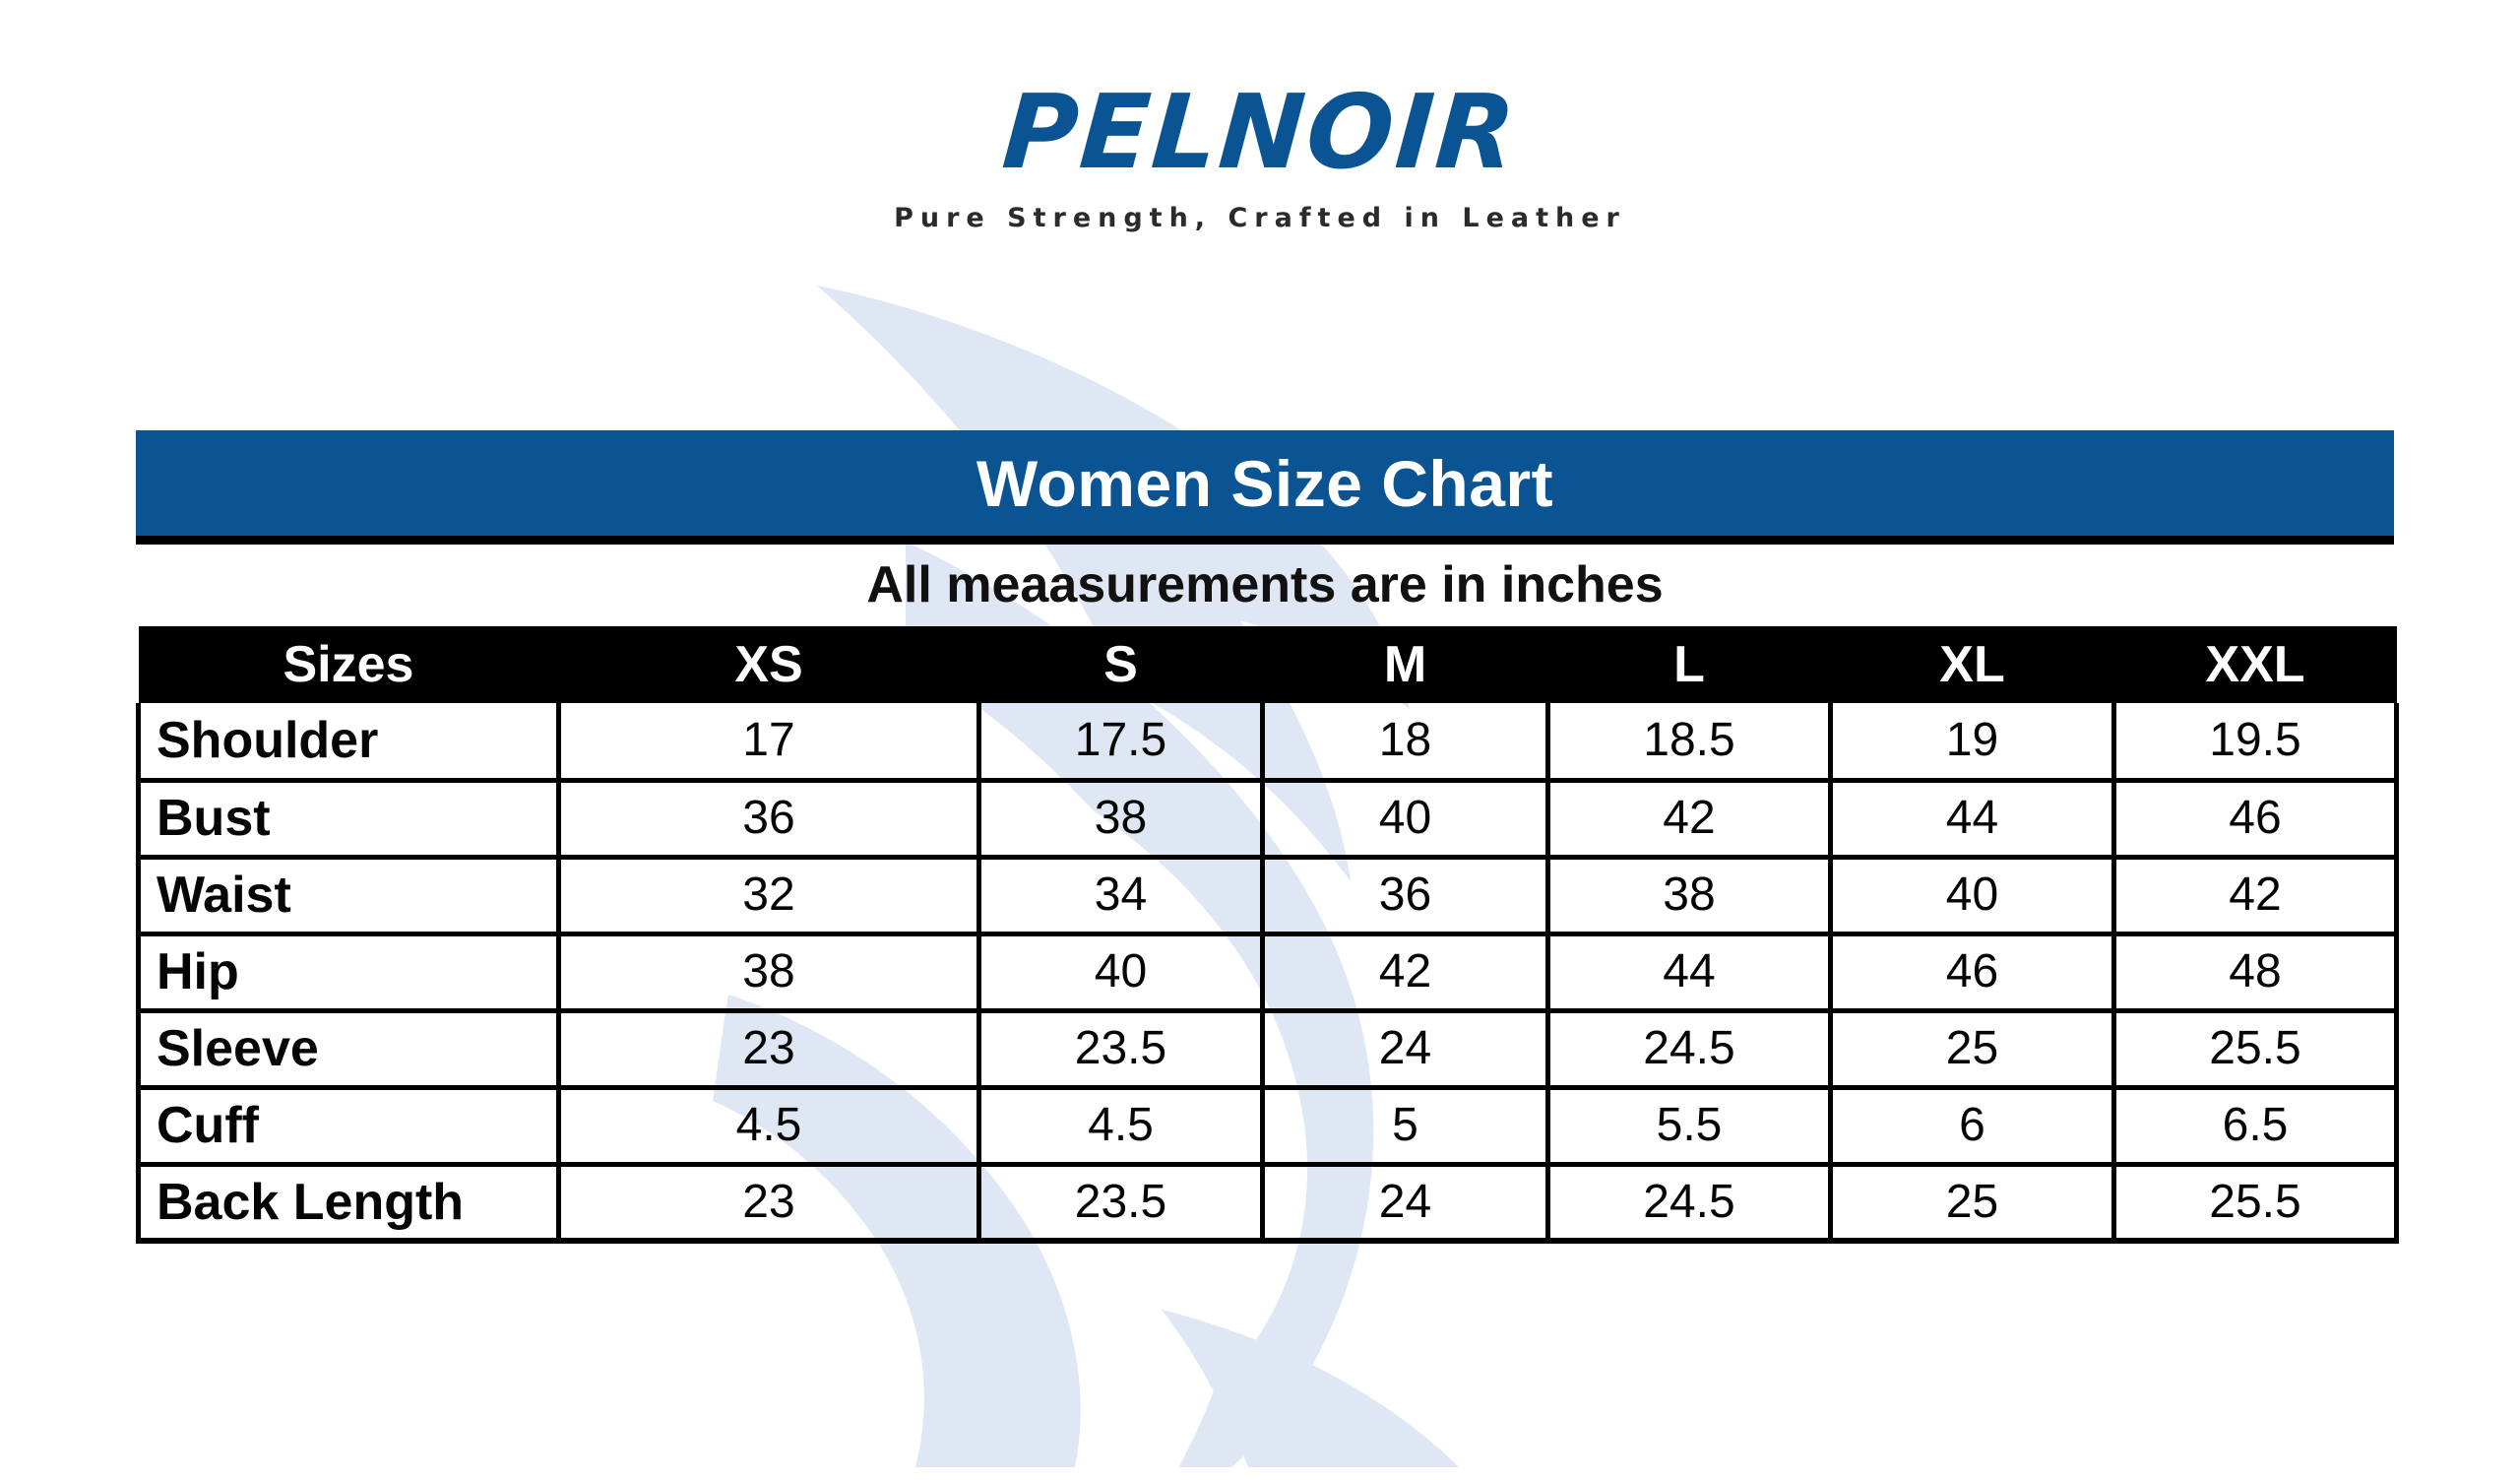 The image size is (2520, 1480). I want to click on cell-waist-m: 36, so click(1406, 896).